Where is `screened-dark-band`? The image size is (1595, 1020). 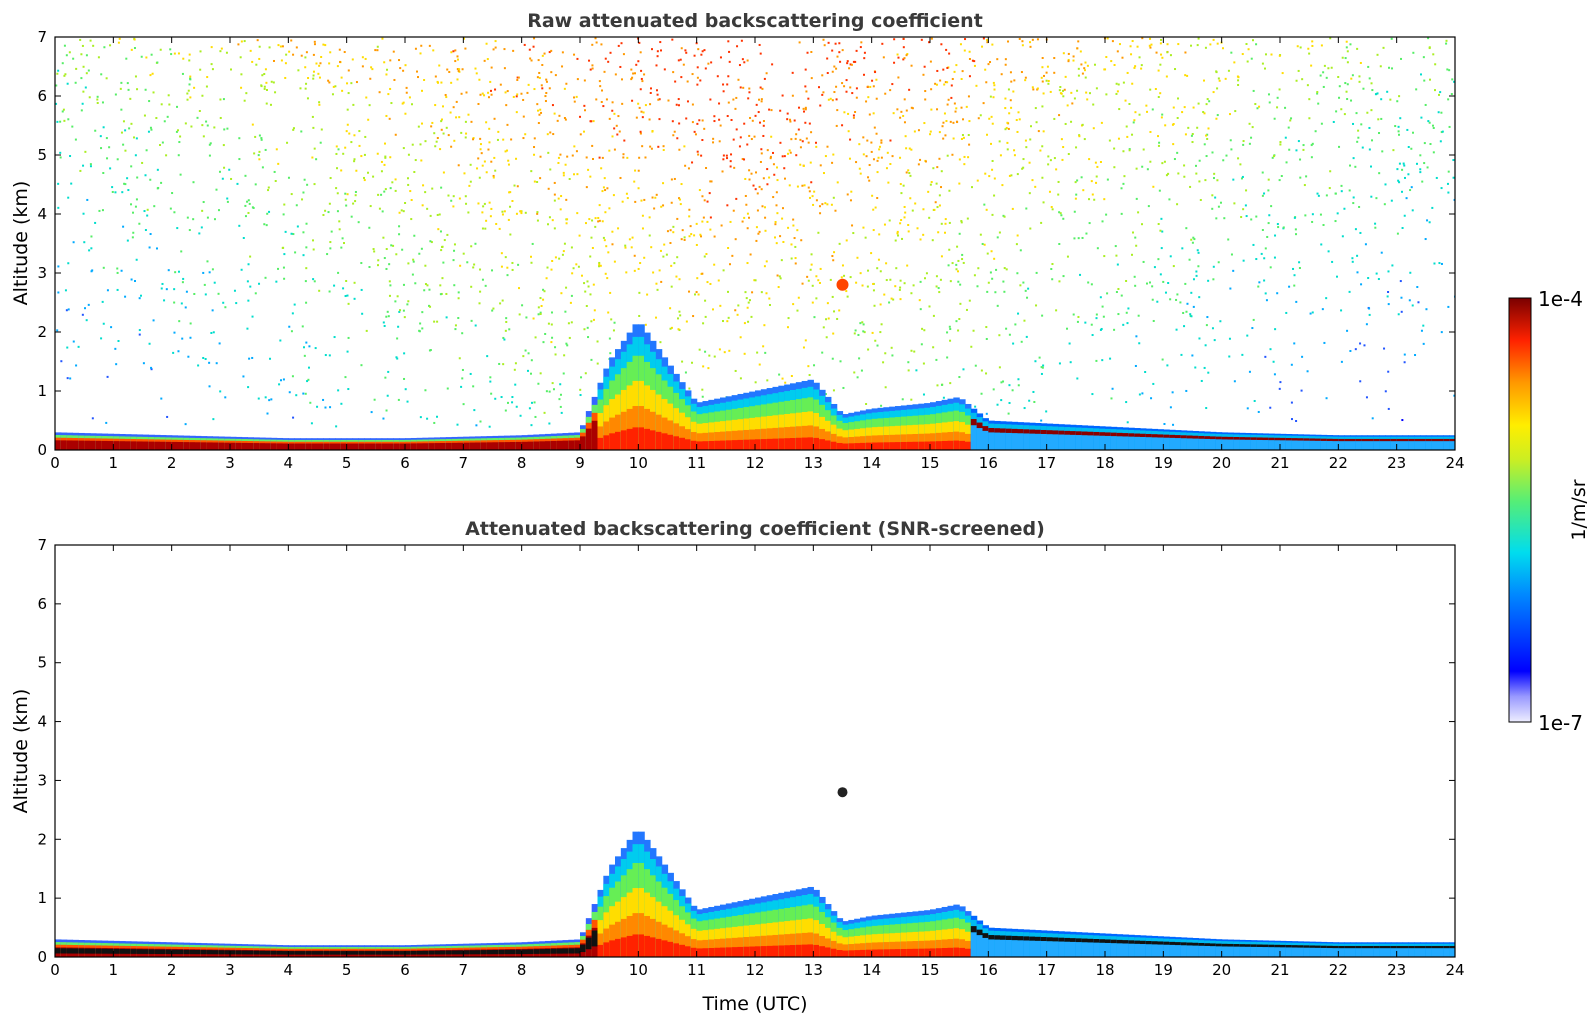
screened-dark-band is located at coordinates (315, 953).